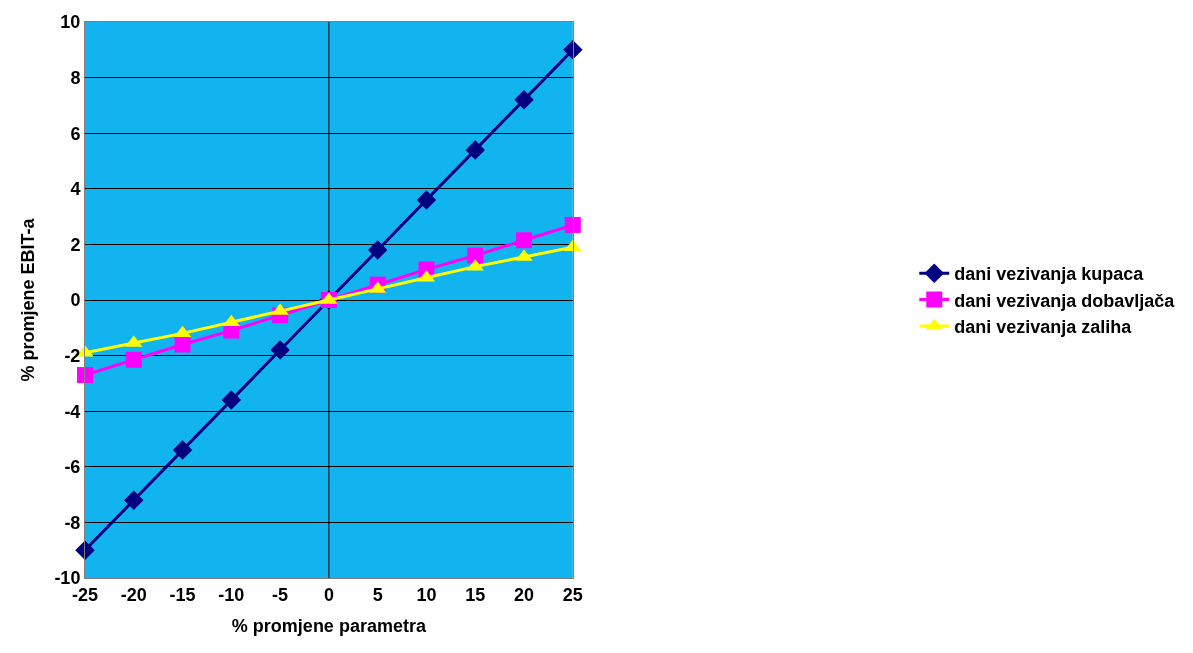 The image size is (1193, 653). Describe the element at coordinates (70, 22) in the screenshot. I see `y-tick-label: 10` at that location.